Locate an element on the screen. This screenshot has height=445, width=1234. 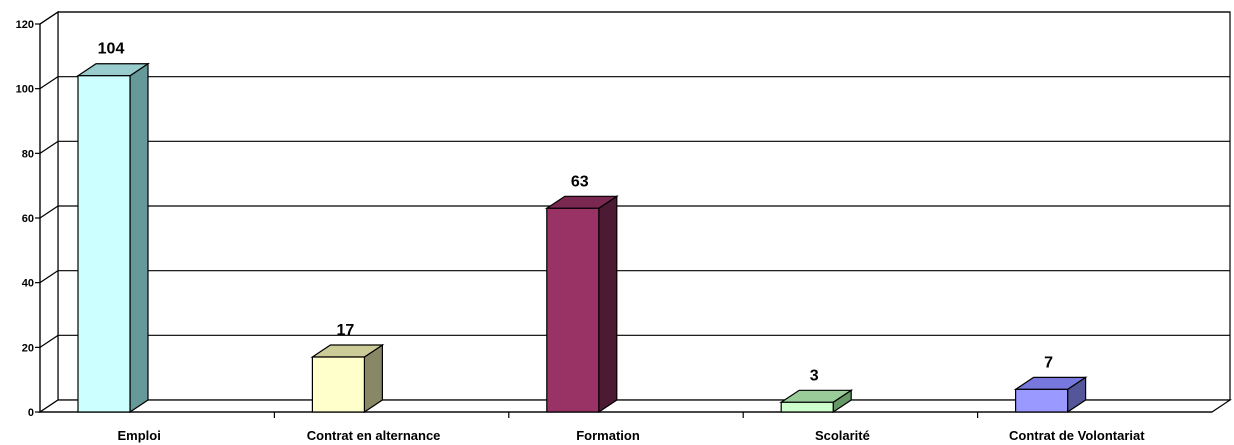
y-tick-label: 20 is located at coordinates (28, 348).